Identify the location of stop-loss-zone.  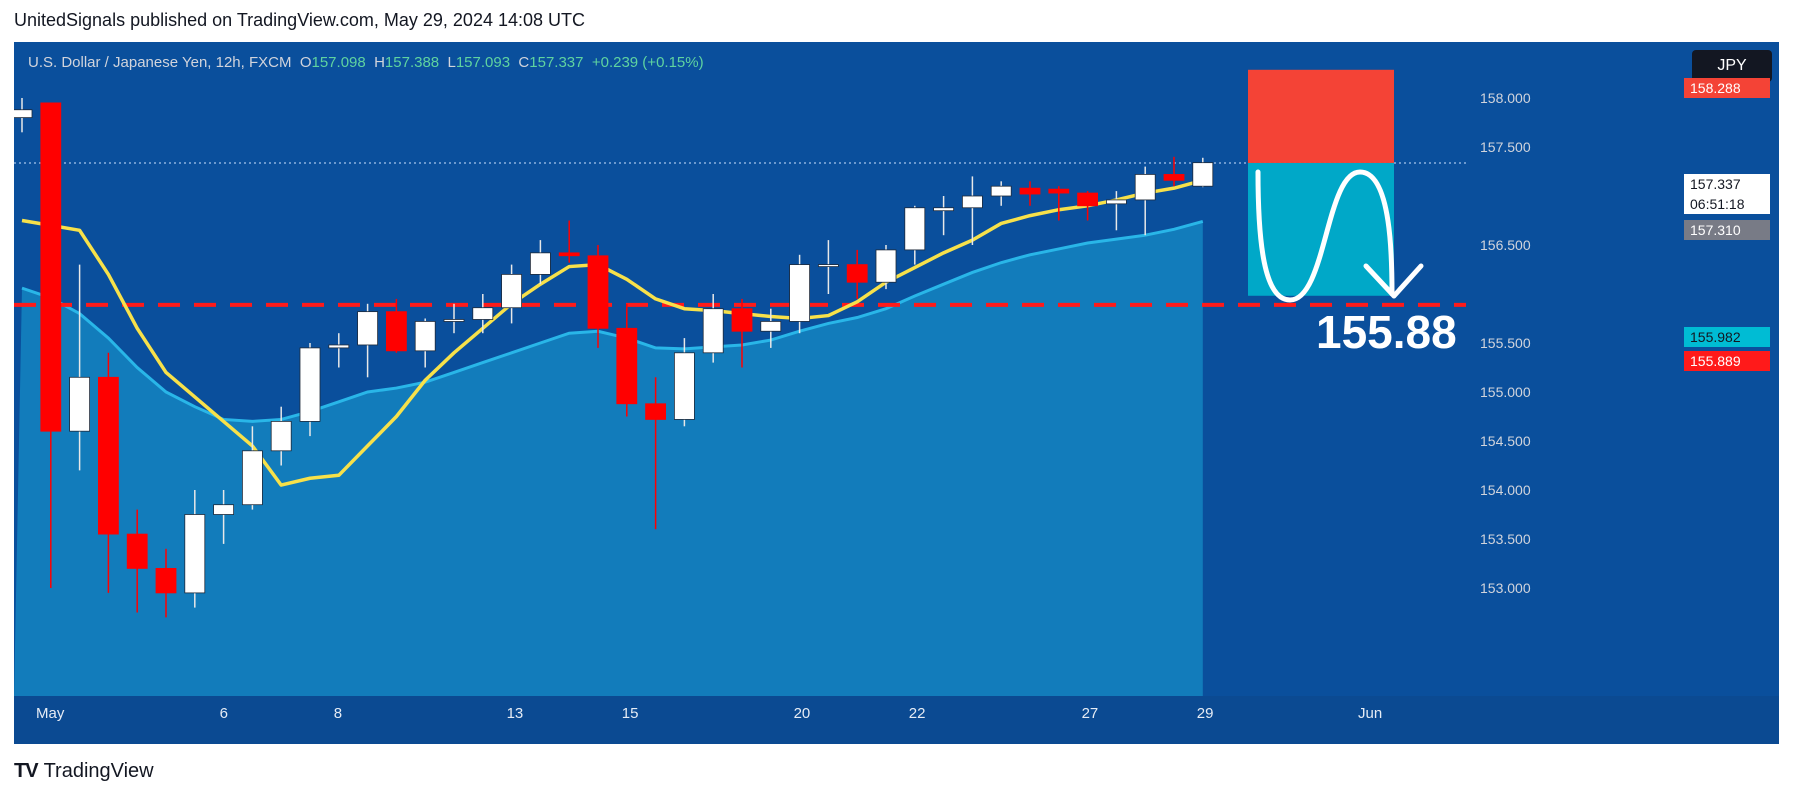
(1321, 116).